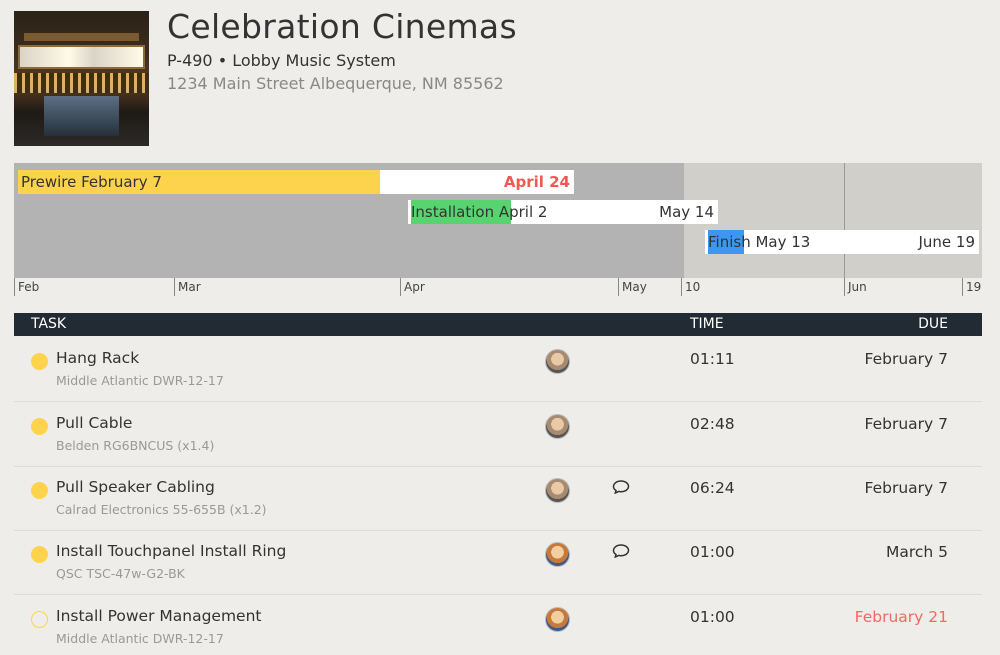  What do you see at coordinates (632, 287) in the screenshot?
I see `axis-tick-label: May` at bounding box center [632, 287].